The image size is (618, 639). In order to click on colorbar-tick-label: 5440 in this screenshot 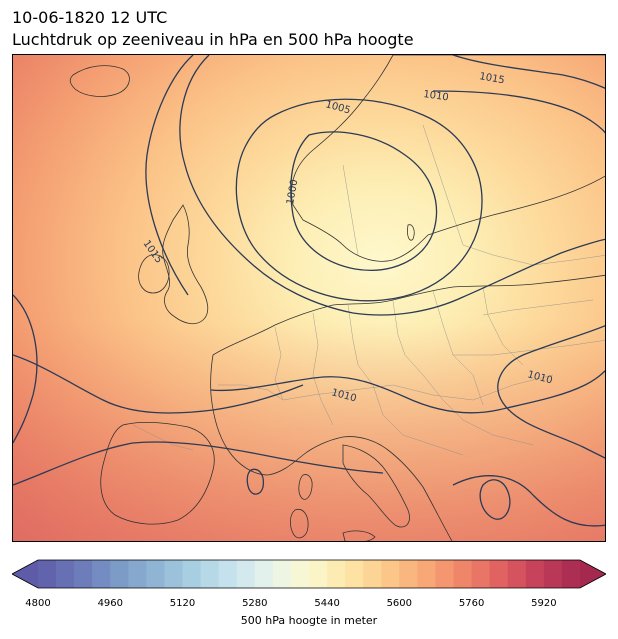, I will do `click(327, 603)`.